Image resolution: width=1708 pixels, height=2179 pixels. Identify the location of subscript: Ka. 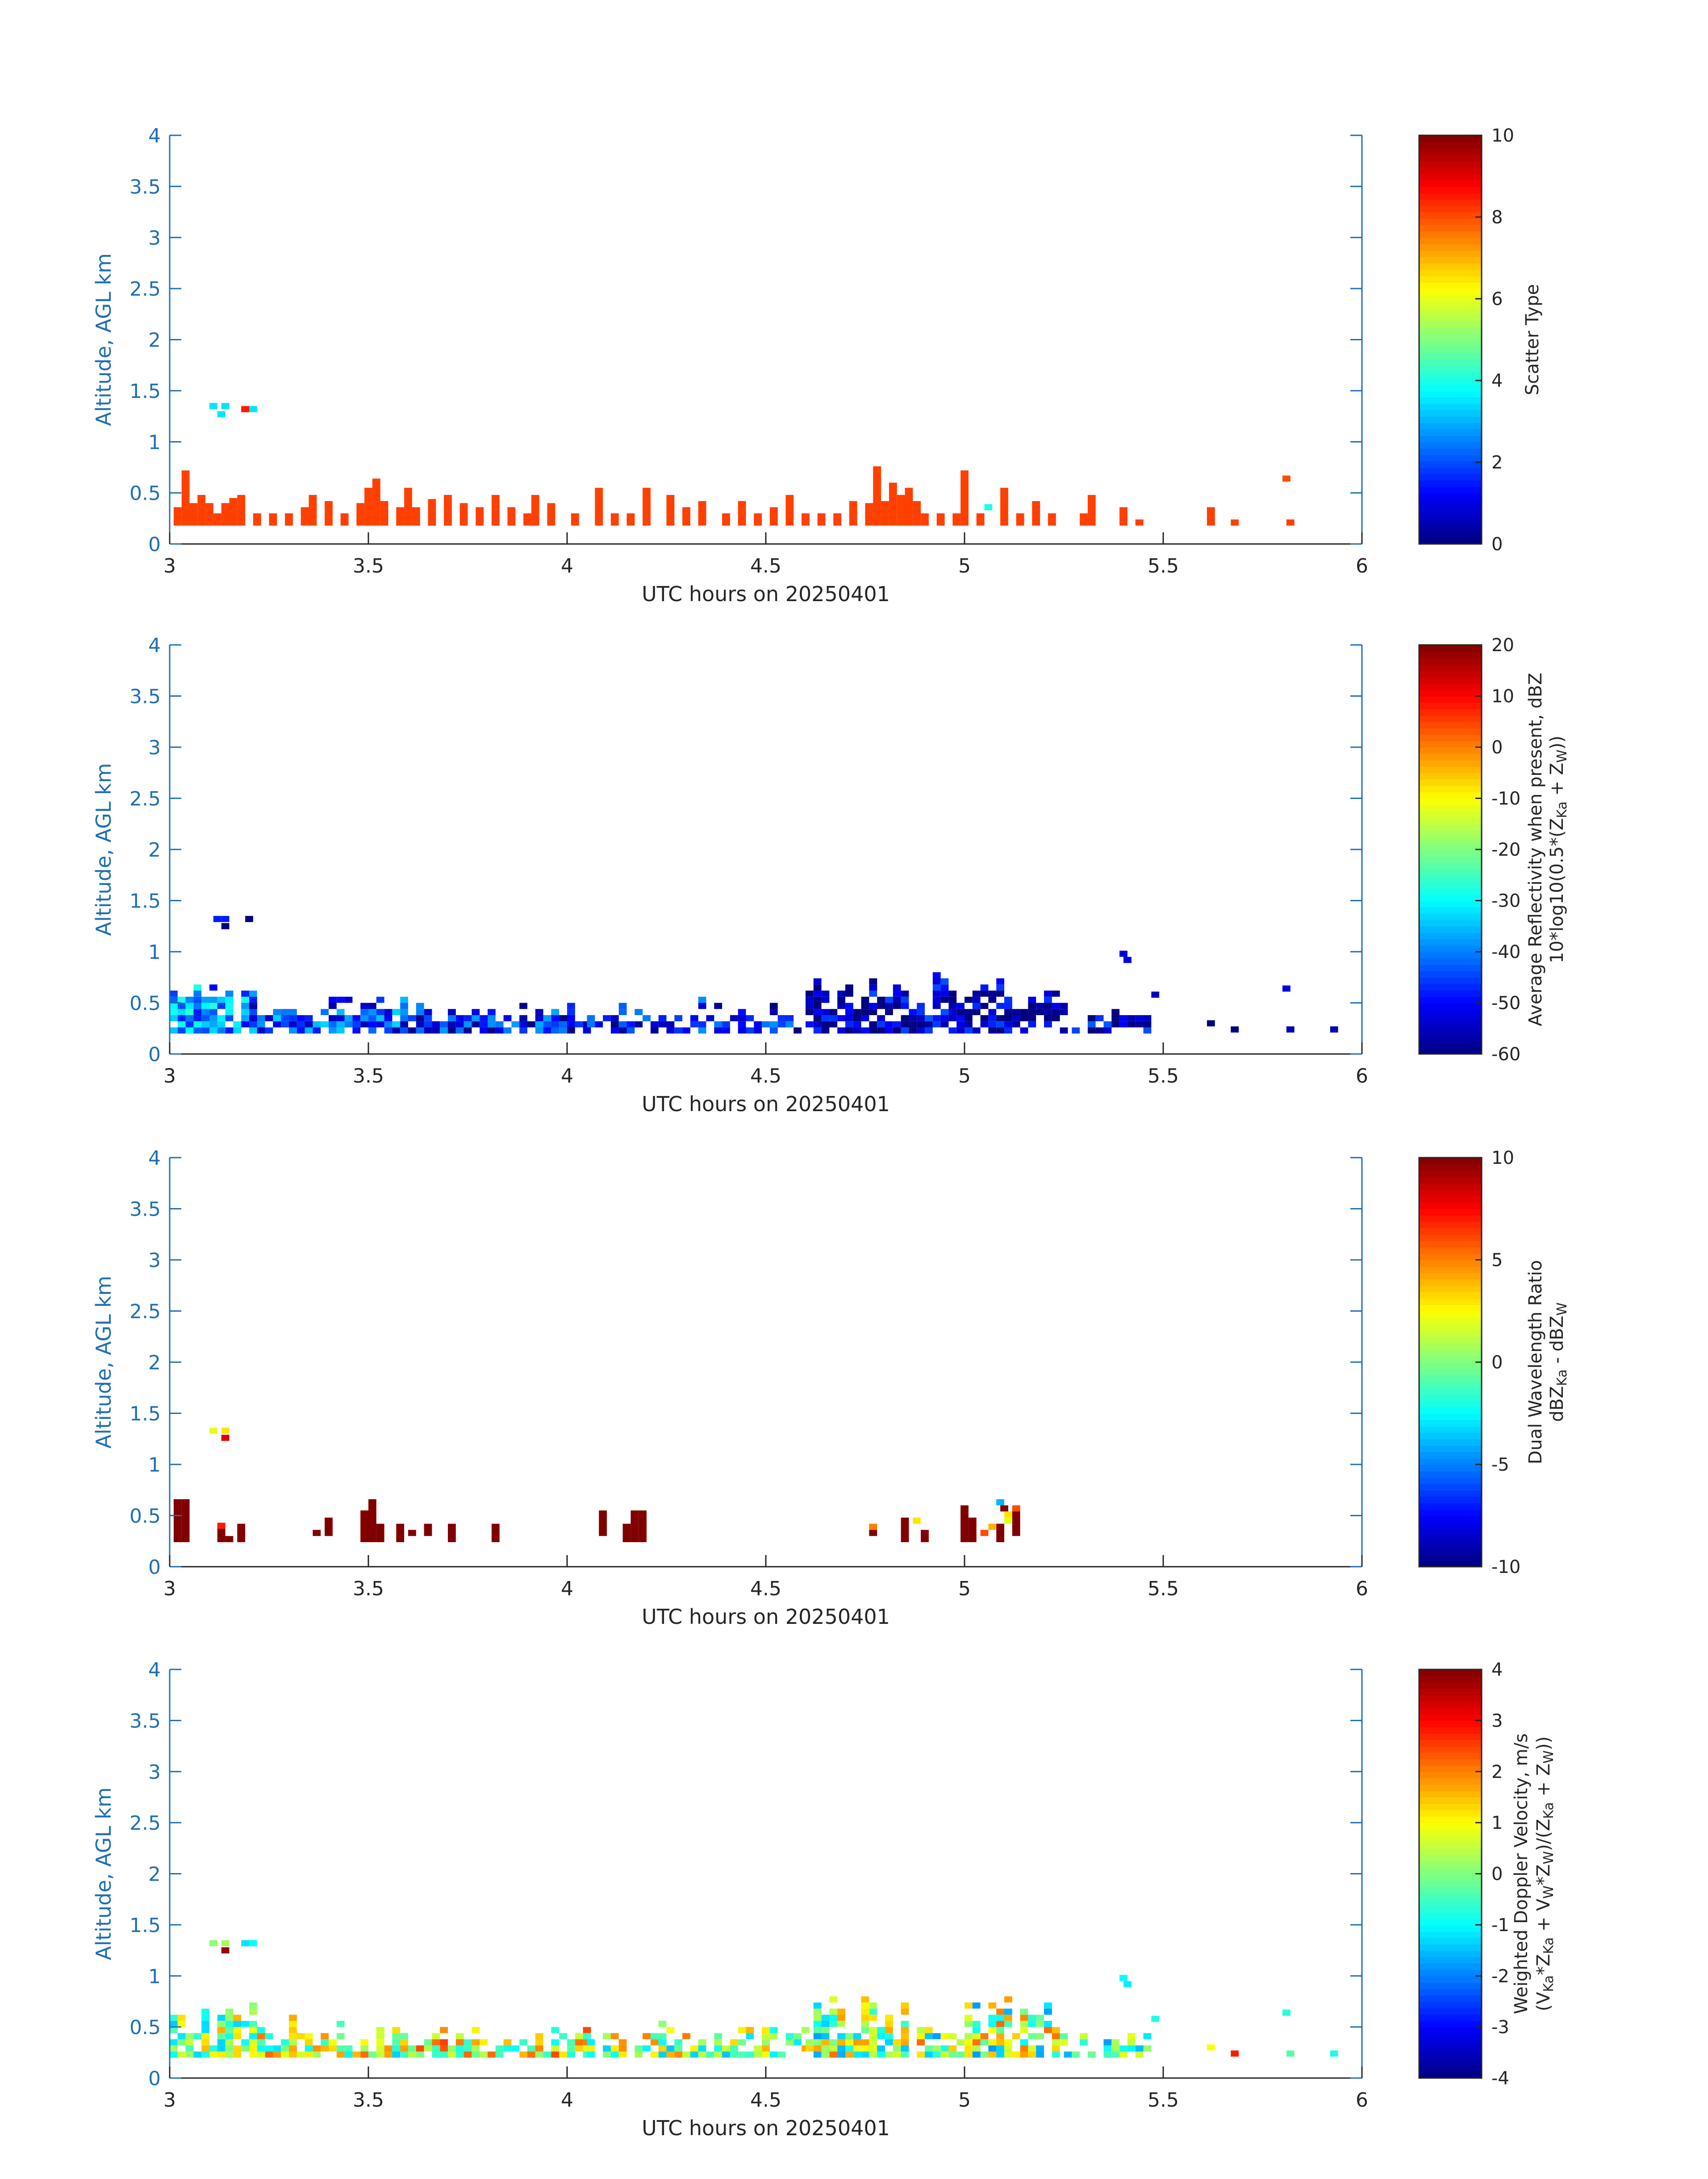
(1549, 1811).